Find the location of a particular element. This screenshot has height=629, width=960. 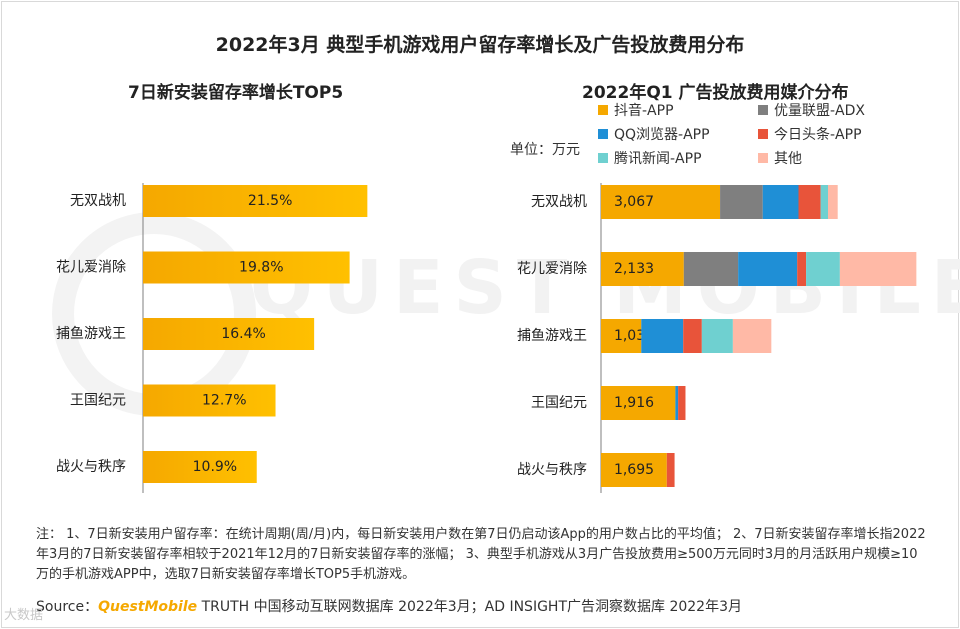

legend-label: 其他 is located at coordinates (788, 159).